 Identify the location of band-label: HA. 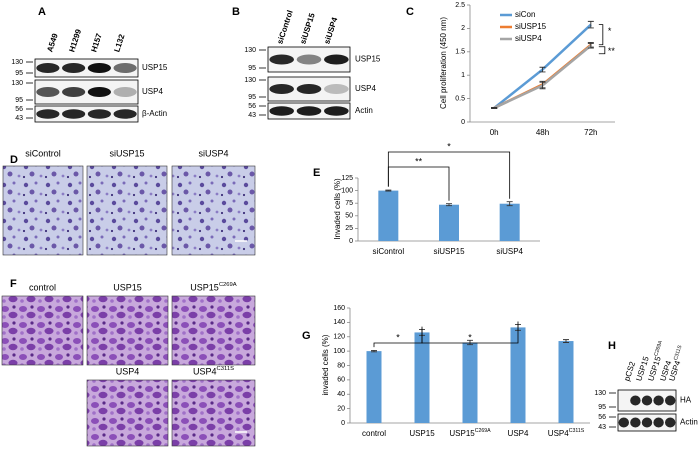
(686, 400).